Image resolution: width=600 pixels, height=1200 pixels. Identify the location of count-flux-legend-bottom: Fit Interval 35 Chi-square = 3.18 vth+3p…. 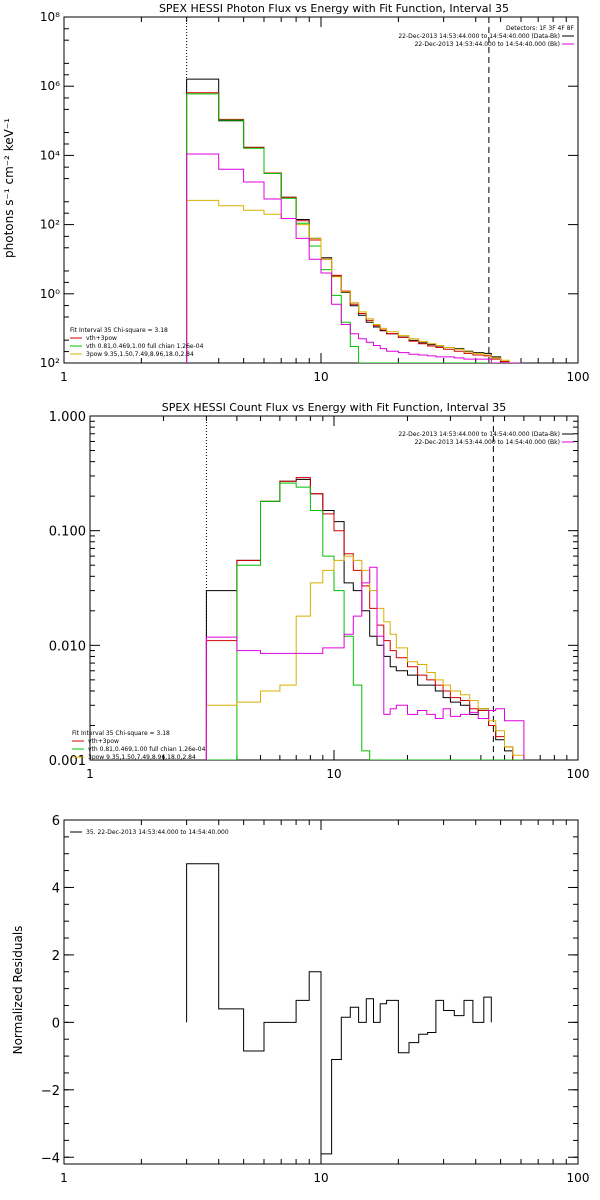
(139, 745).